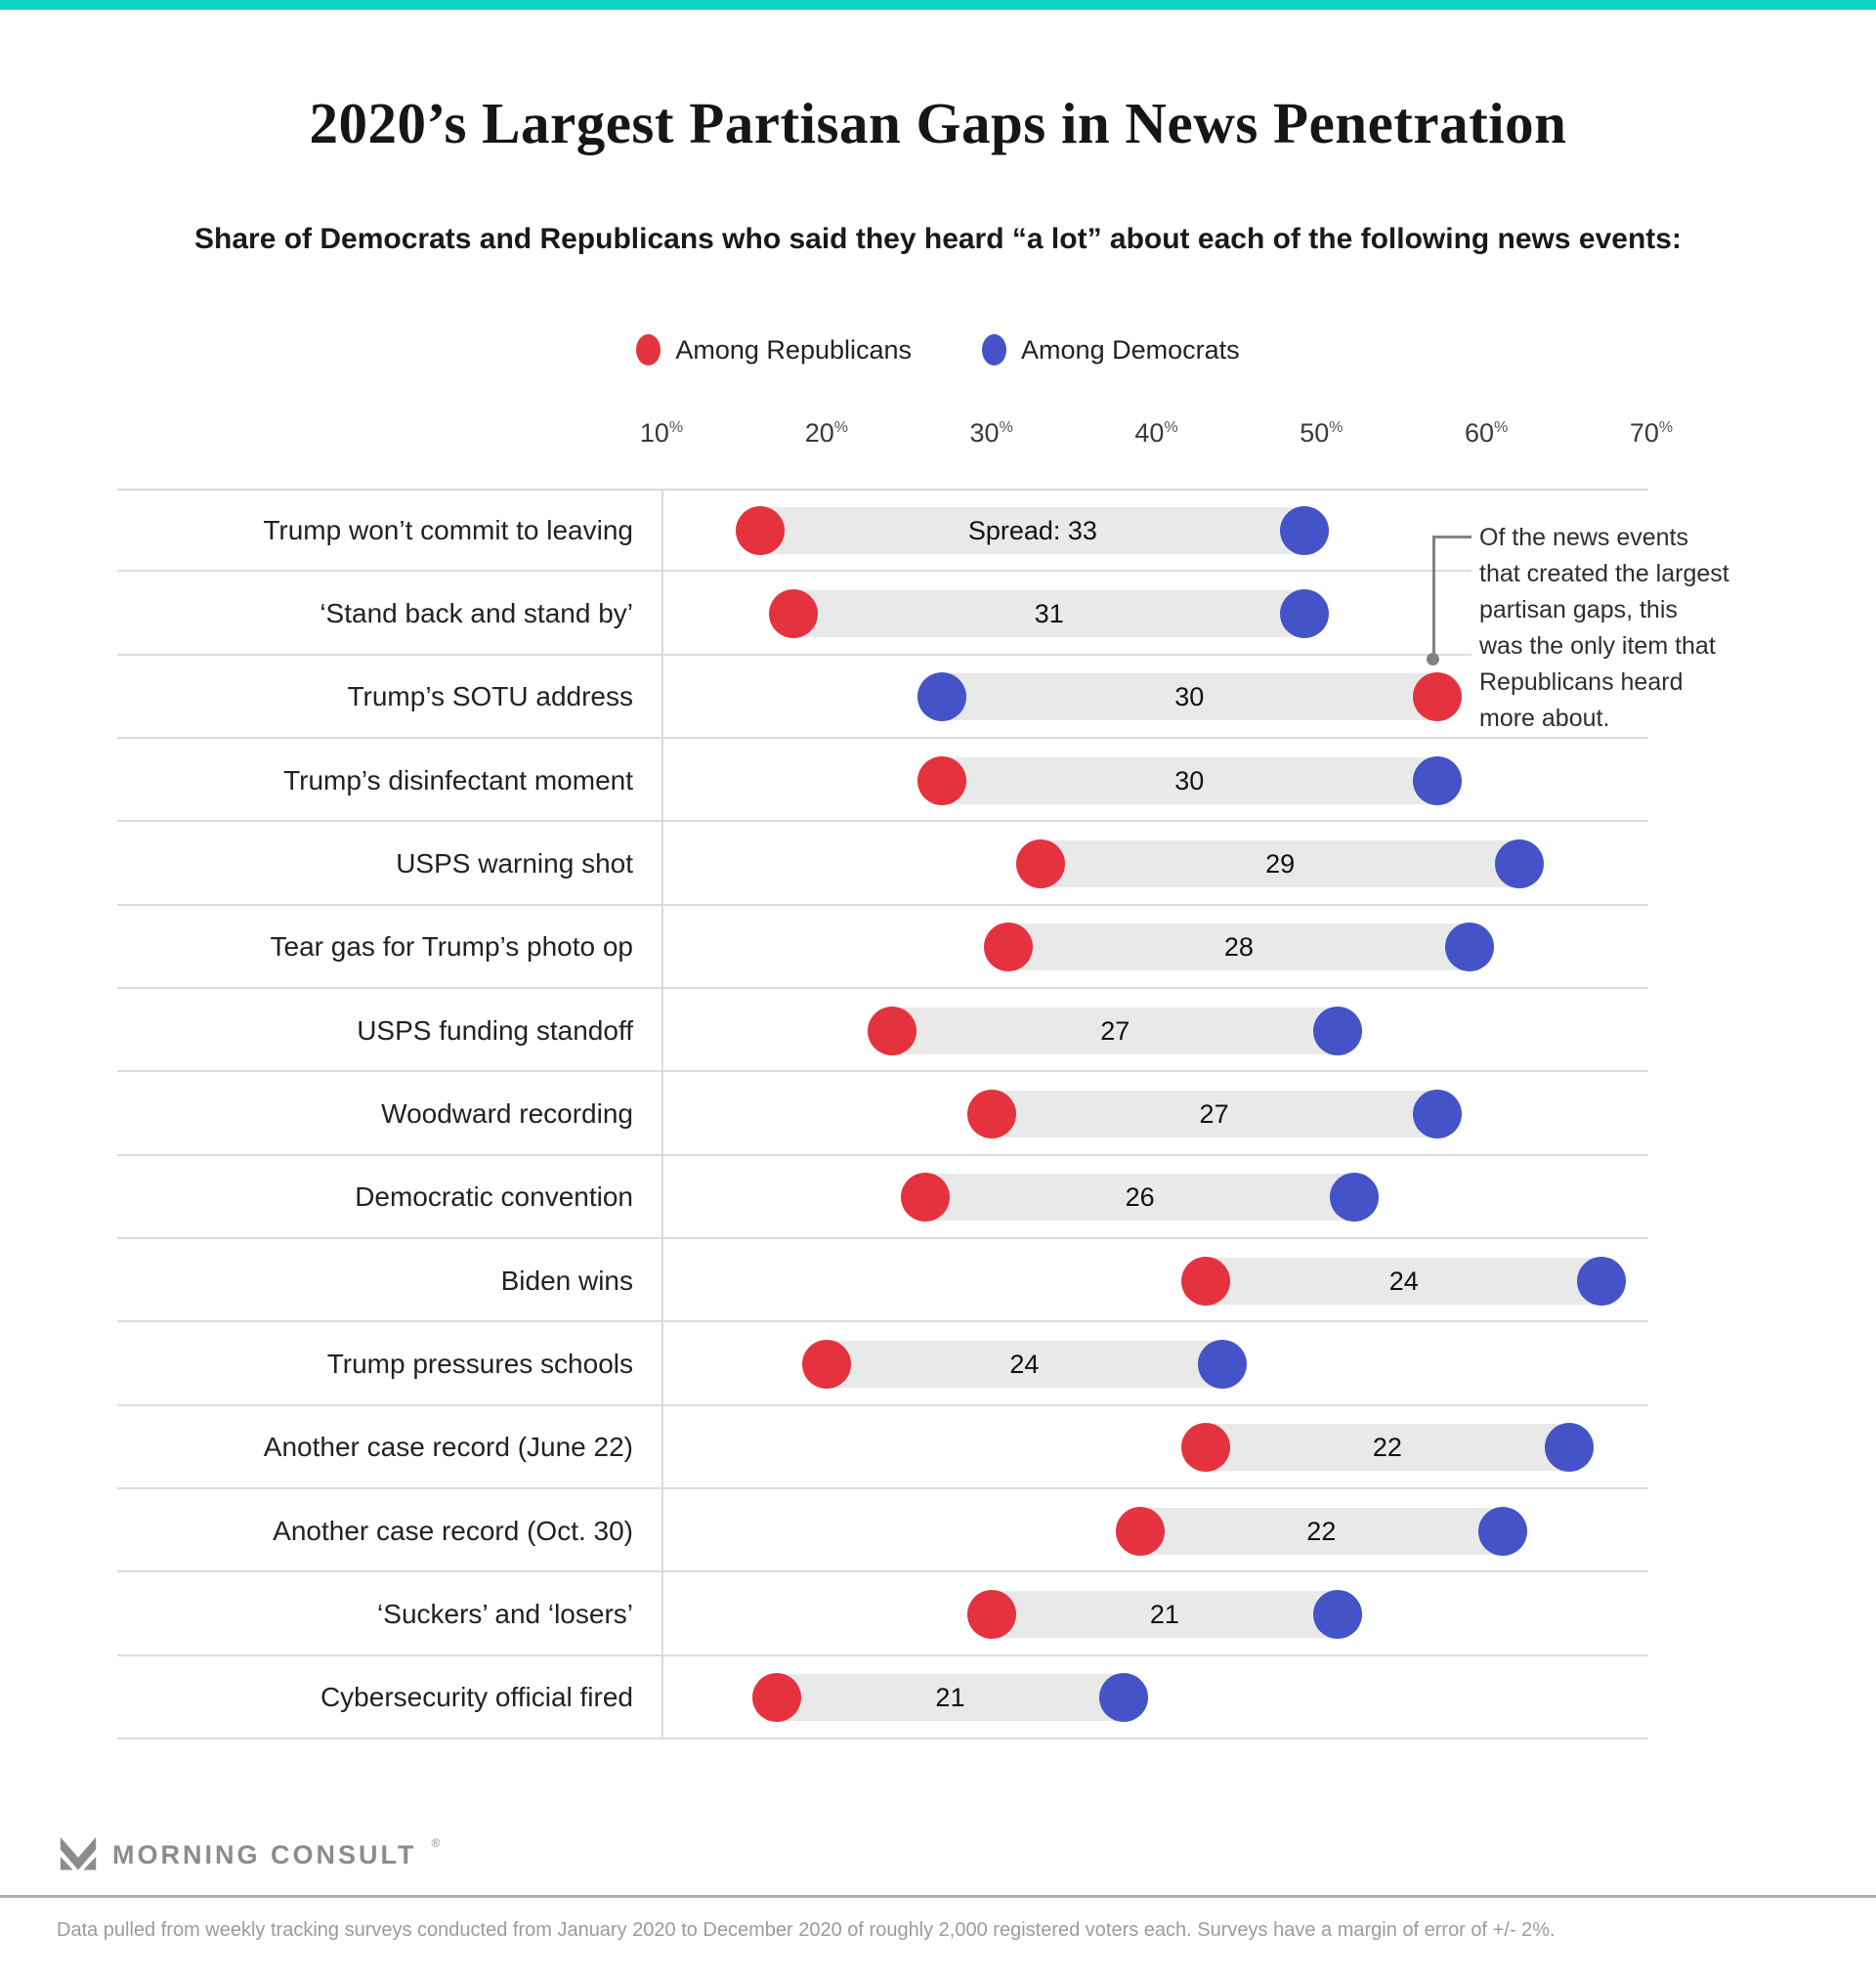 Image resolution: width=1876 pixels, height=1975 pixels. Describe the element at coordinates (1115, 1030) in the screenshot. I see `spread-value: 27` at that location.